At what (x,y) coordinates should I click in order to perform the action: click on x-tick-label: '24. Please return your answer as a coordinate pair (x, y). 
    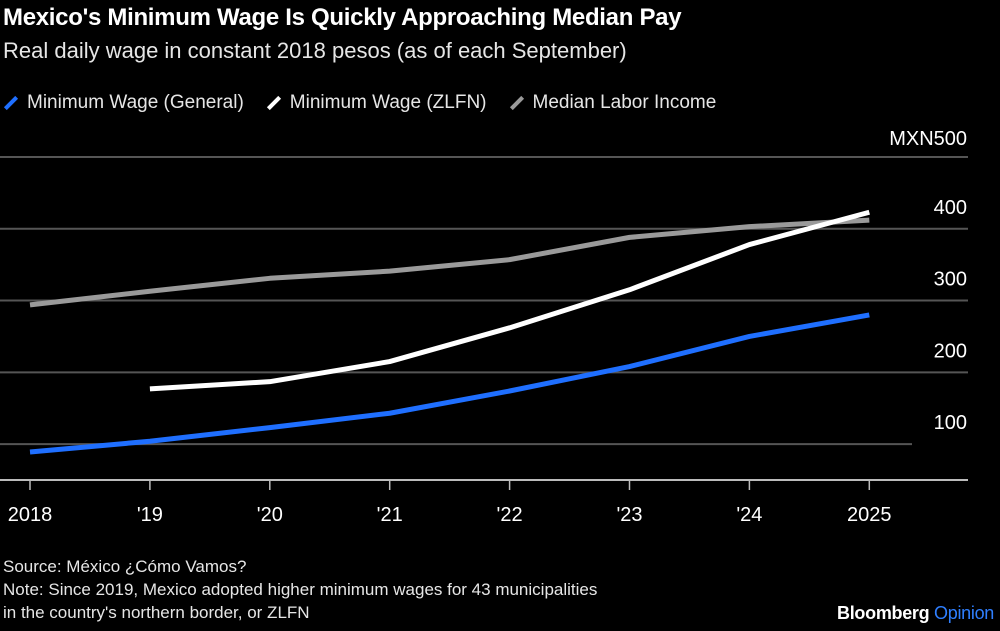
    Looking at the image, I should click on (749, 515).